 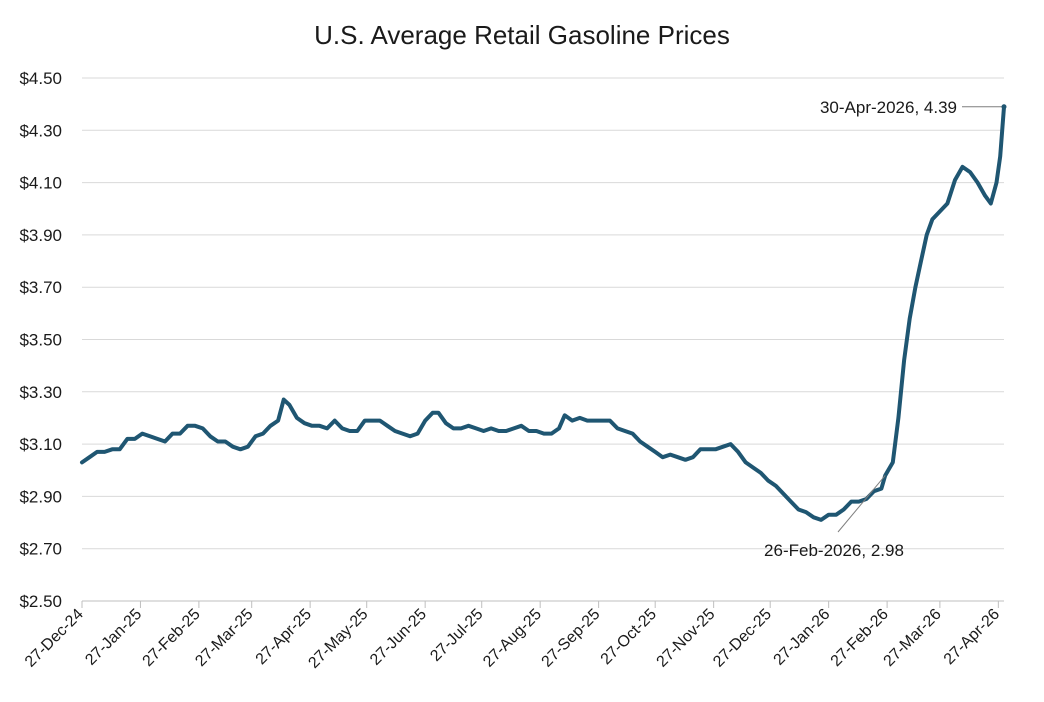 I want to click on x-tick-label: 27-Aug-25, so click(x=512, y=638).